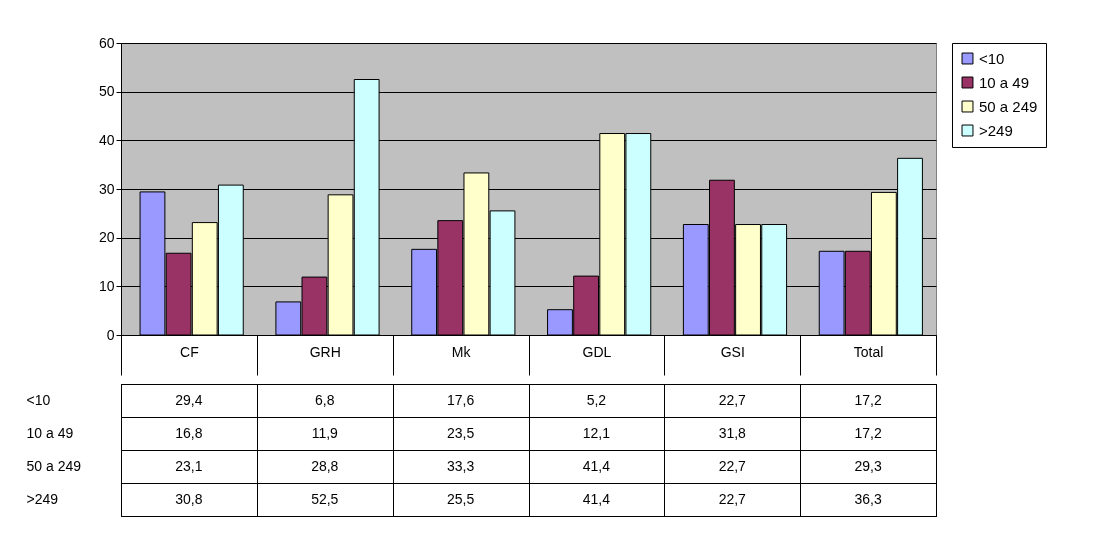  Describe the element at coordinates (325, 399) in the screenshot. I see `data-label: 6,8` at that location.